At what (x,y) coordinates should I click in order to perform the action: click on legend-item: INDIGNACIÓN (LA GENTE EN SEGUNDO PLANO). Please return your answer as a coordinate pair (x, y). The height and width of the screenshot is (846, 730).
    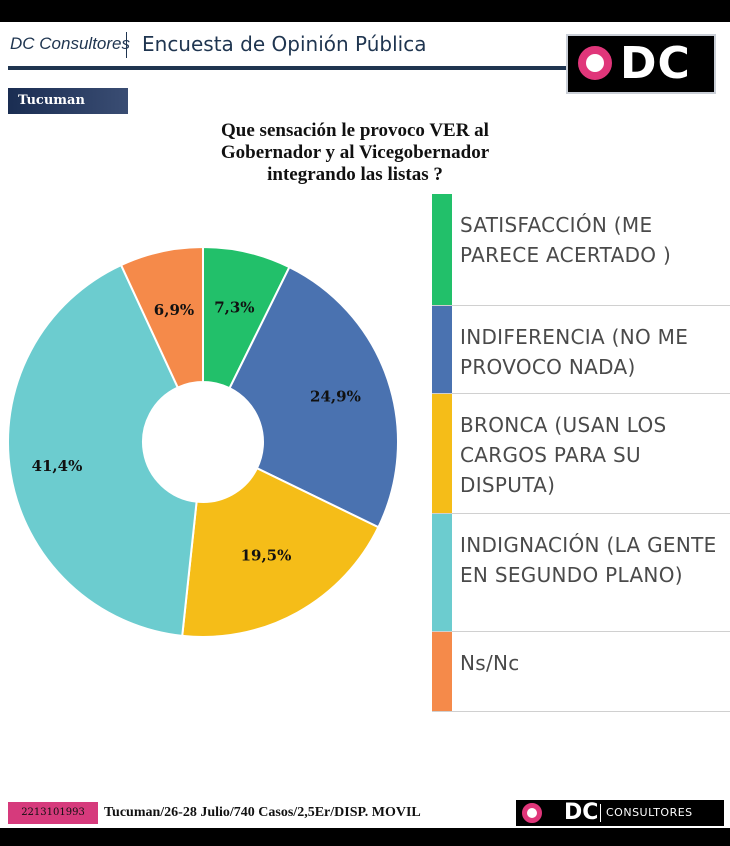
    Looking at the image, I should click on (581, 573).